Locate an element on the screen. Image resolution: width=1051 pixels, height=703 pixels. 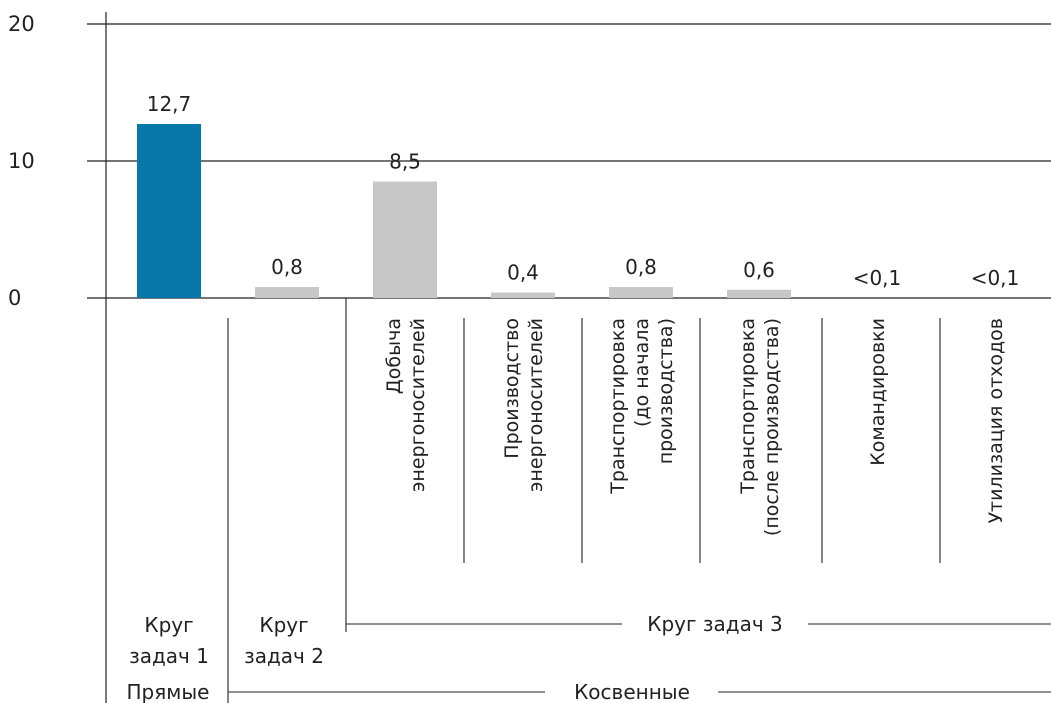
category-label-group: Транспортировка (после производства) is located at coordinates (760, 427).